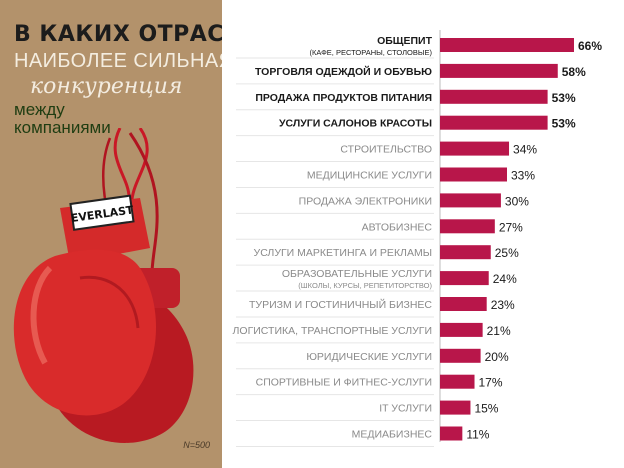 The image size is (624, 468). I want to click on category-label: АВТОБИЗНЕС, so click(397, 227).